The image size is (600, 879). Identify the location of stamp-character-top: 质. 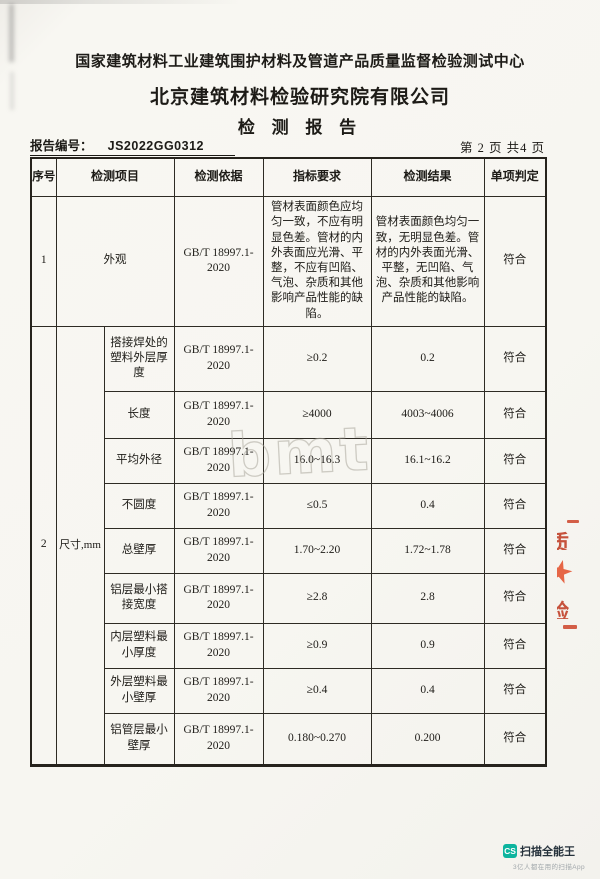
(568, 538).